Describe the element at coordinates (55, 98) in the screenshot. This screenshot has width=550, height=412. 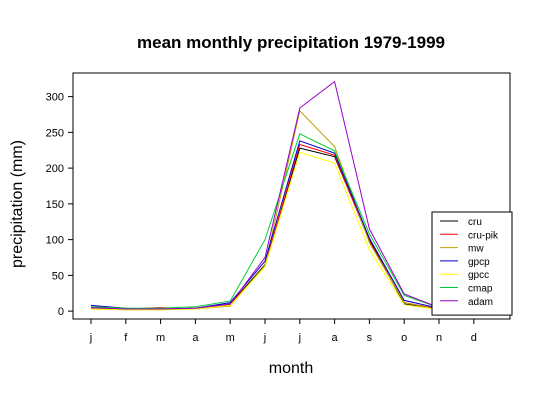
I see `y-tick-label: 300` at that location.